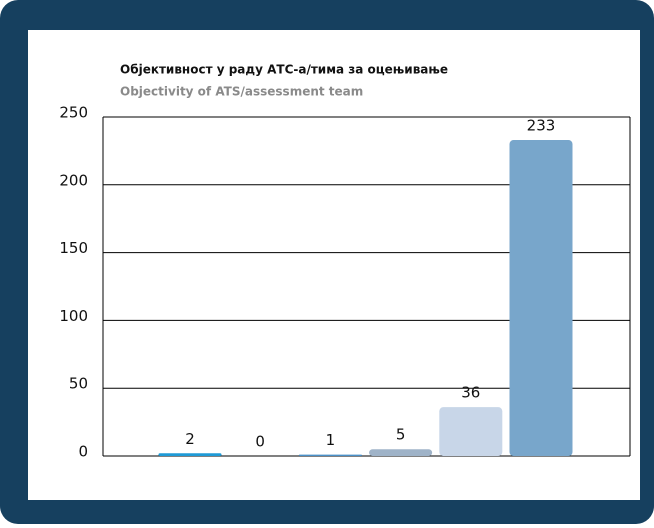  Describe the element at coordinates (73, 180) in the screenshot. I see `y-tick-label: 200` at that location.